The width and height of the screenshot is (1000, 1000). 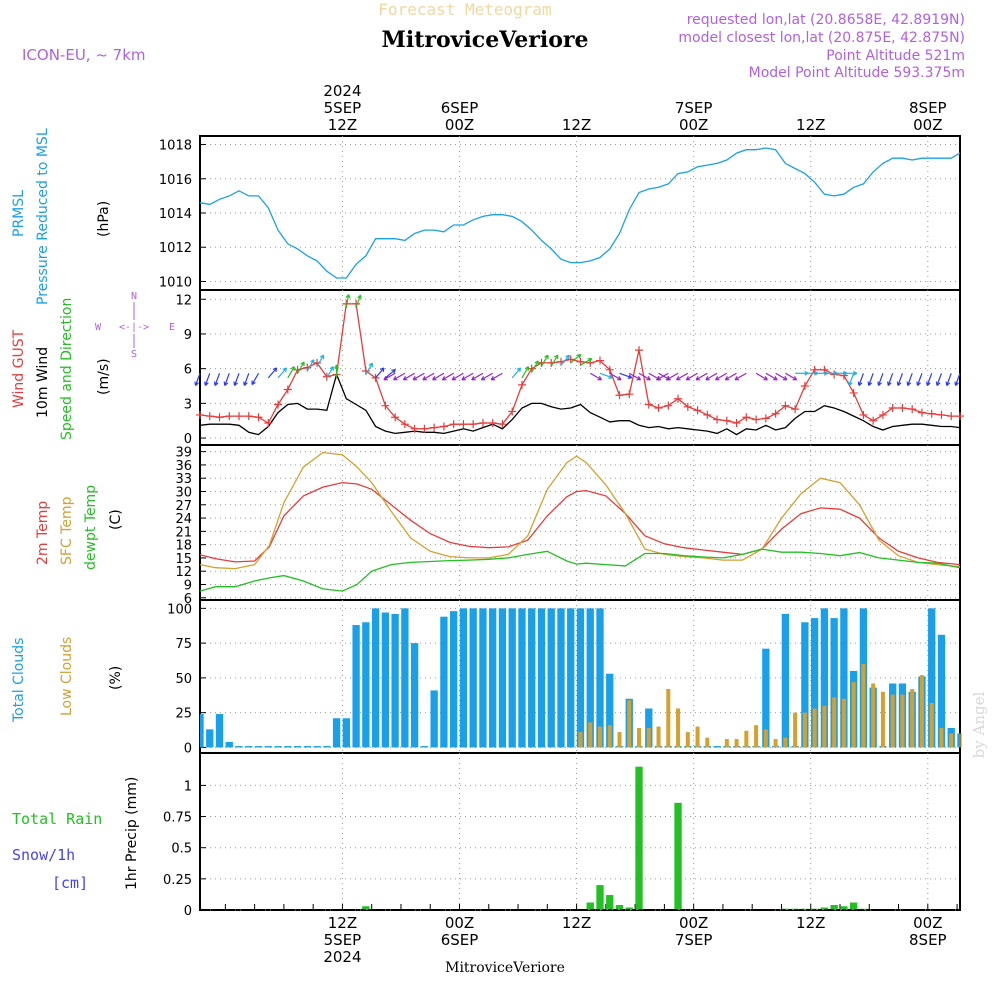 I want to click on y-tick-label: 0.75, so click(x=177, y=818).